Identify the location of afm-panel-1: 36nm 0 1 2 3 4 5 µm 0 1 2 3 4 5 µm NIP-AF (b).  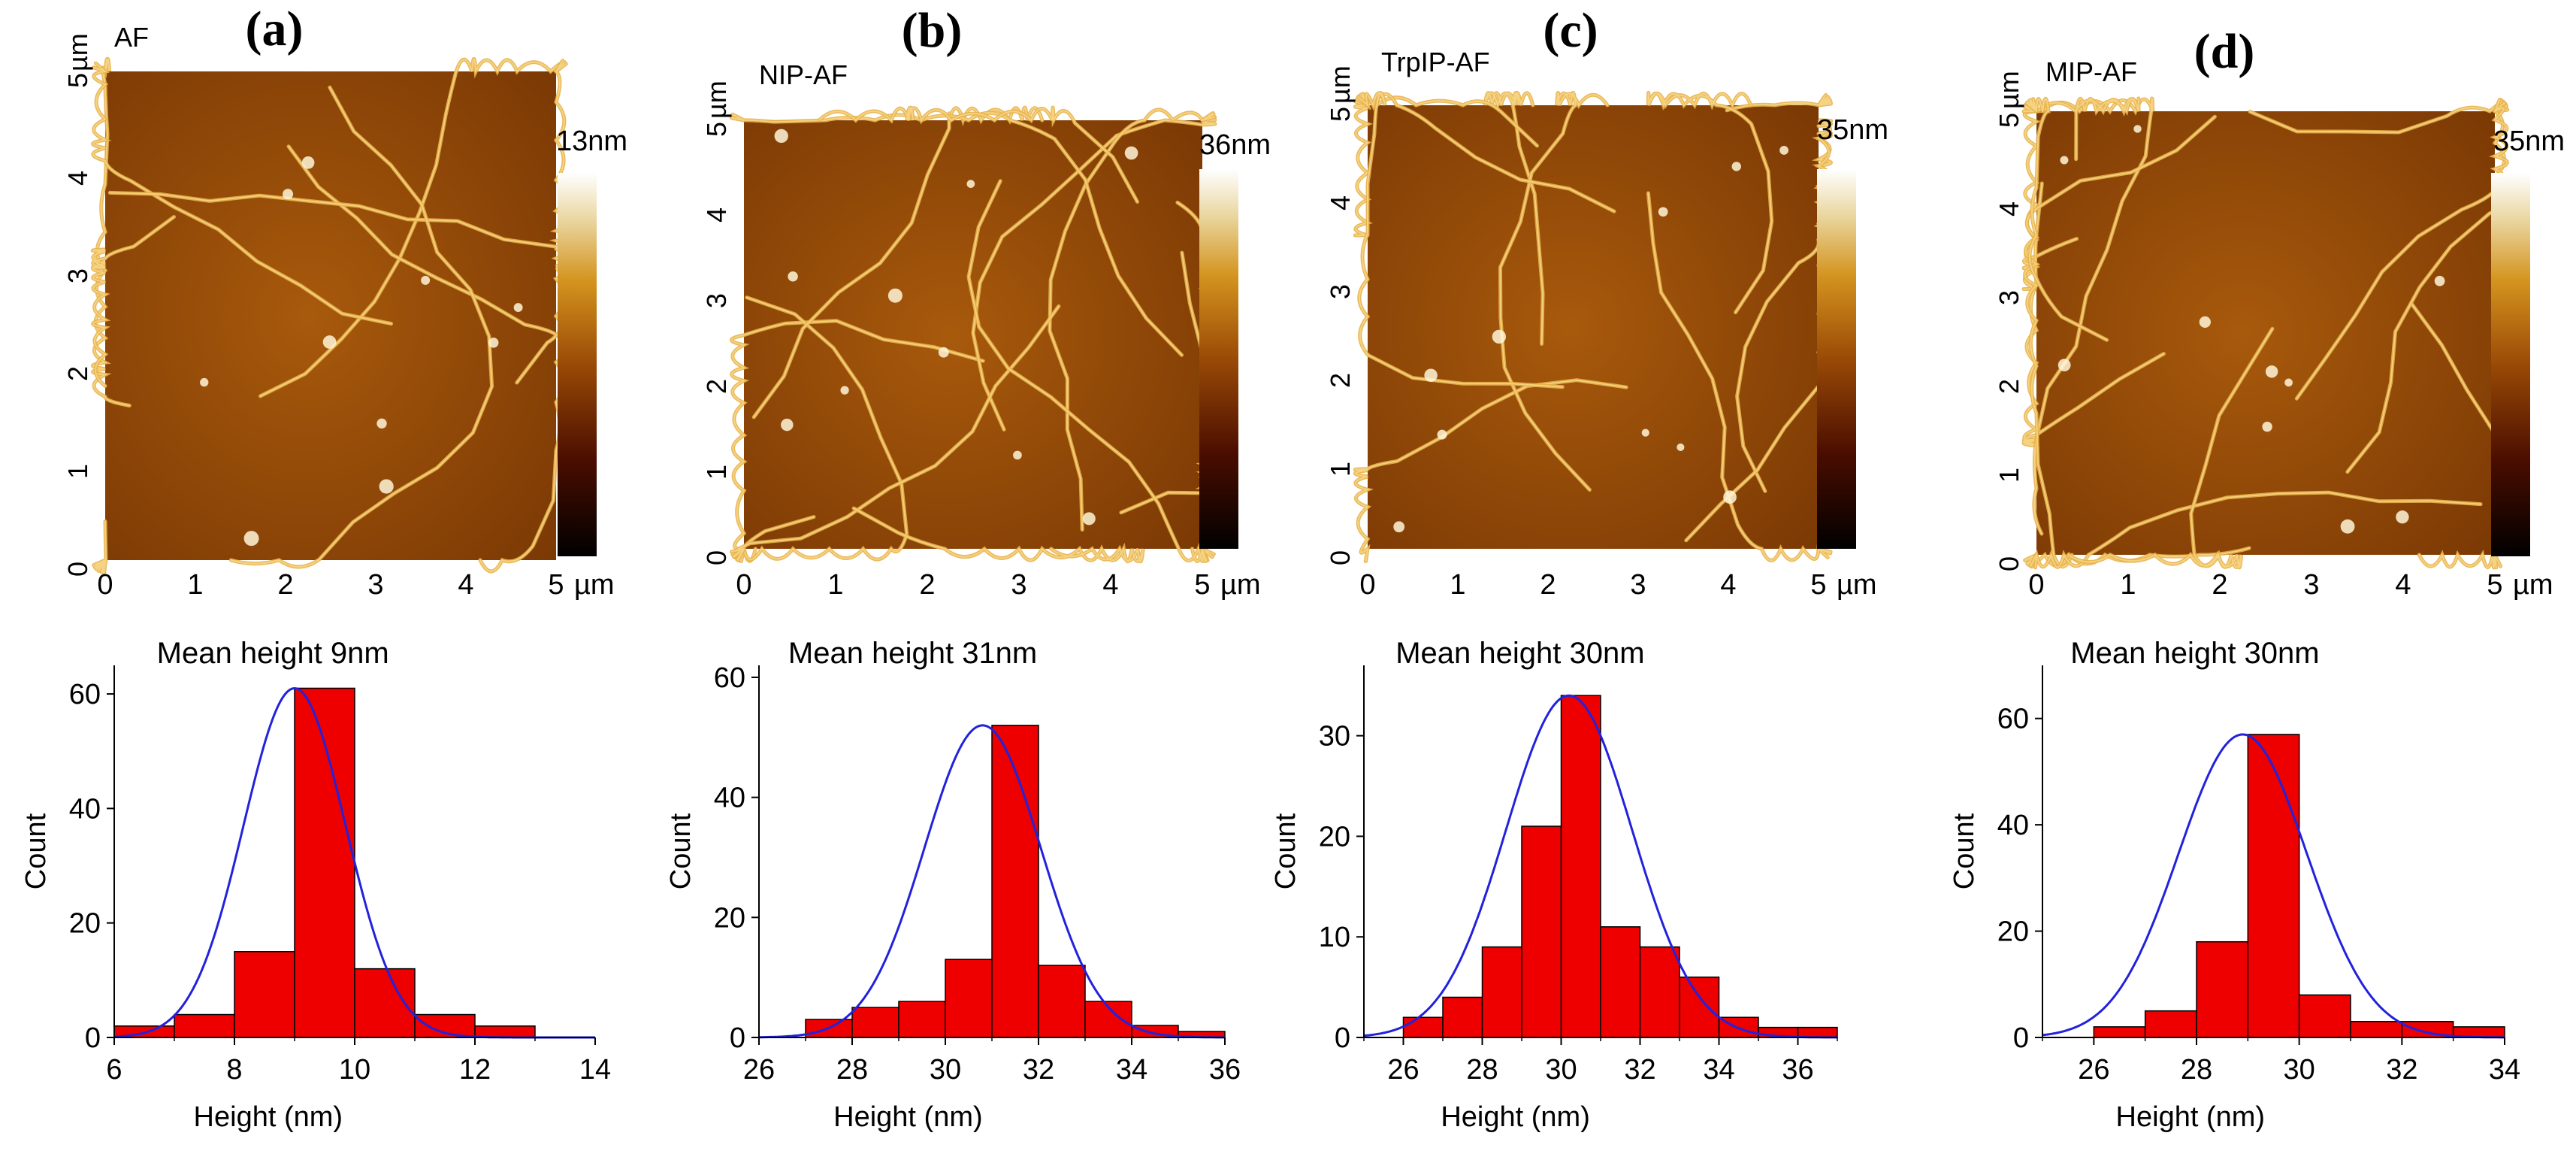
(986, 302).